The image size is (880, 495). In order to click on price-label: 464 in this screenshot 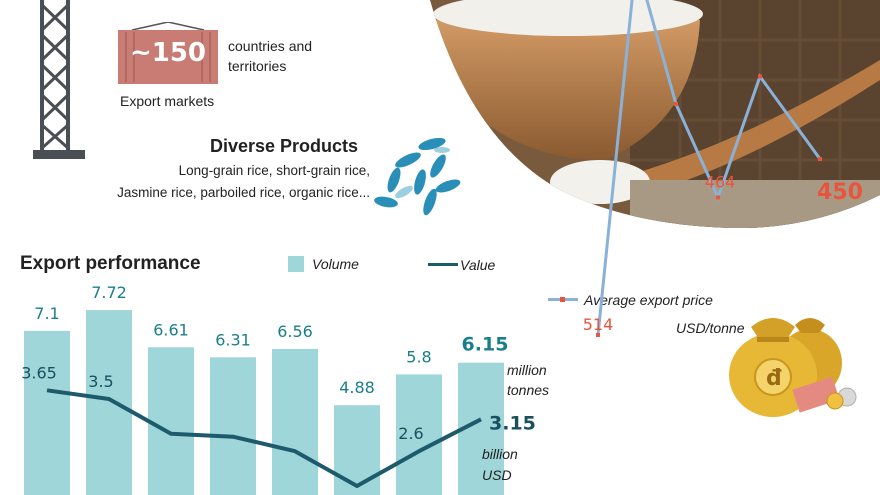, I will do `click(720, 182)`.